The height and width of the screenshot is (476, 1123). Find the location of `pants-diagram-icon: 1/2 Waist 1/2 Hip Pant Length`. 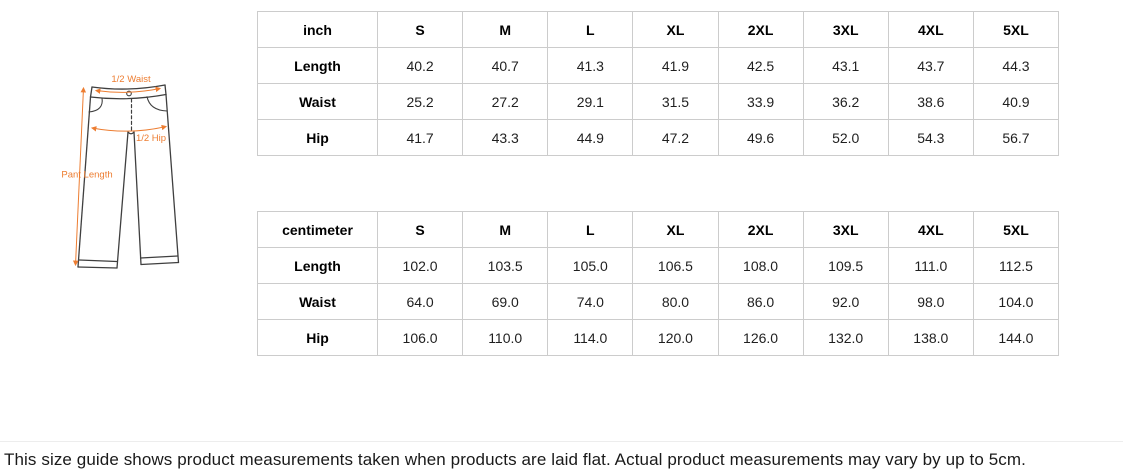

pants-diagram-icon: 1/2 Waist 1/2 Hip Pant Length is located at coordinates (120, 171).